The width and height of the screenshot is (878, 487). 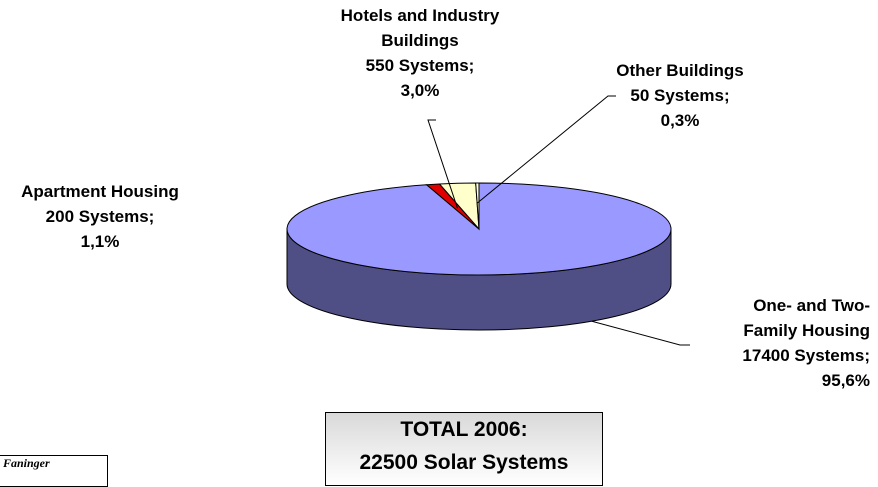 I want to click on label-percent: 1,1%, so click(x=100, y=241).